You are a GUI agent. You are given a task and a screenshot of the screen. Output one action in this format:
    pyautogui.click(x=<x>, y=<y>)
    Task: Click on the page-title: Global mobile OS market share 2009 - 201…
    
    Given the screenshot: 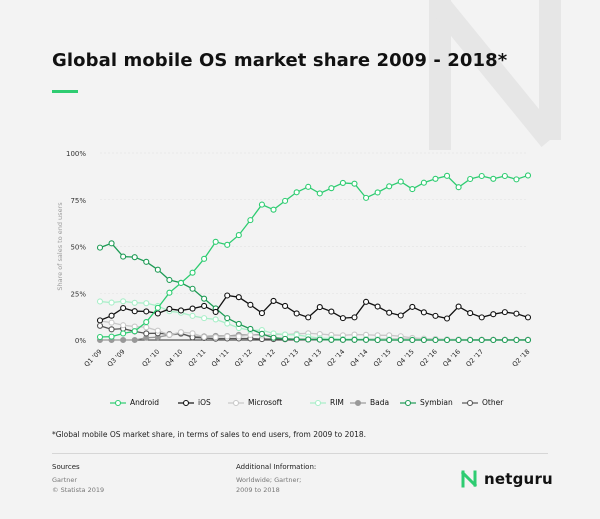 What is the action you would take?
    pyautogui.click(x=280, y=60)
    